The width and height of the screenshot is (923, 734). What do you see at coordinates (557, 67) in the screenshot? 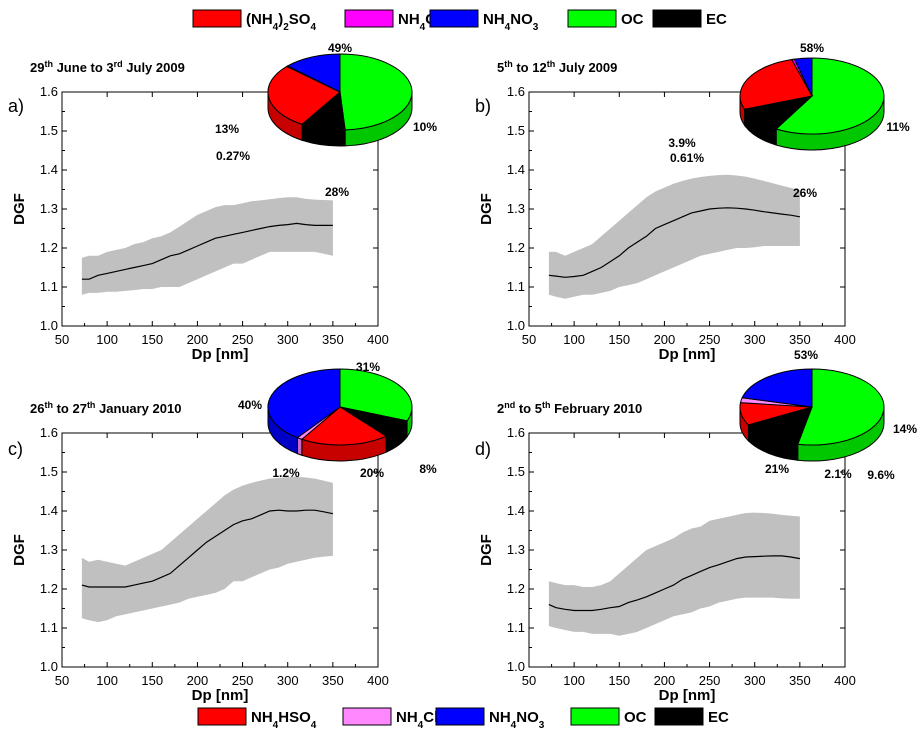
I see `panel-title: 5th to 12th July 2009` at bounding box center [557, 67].